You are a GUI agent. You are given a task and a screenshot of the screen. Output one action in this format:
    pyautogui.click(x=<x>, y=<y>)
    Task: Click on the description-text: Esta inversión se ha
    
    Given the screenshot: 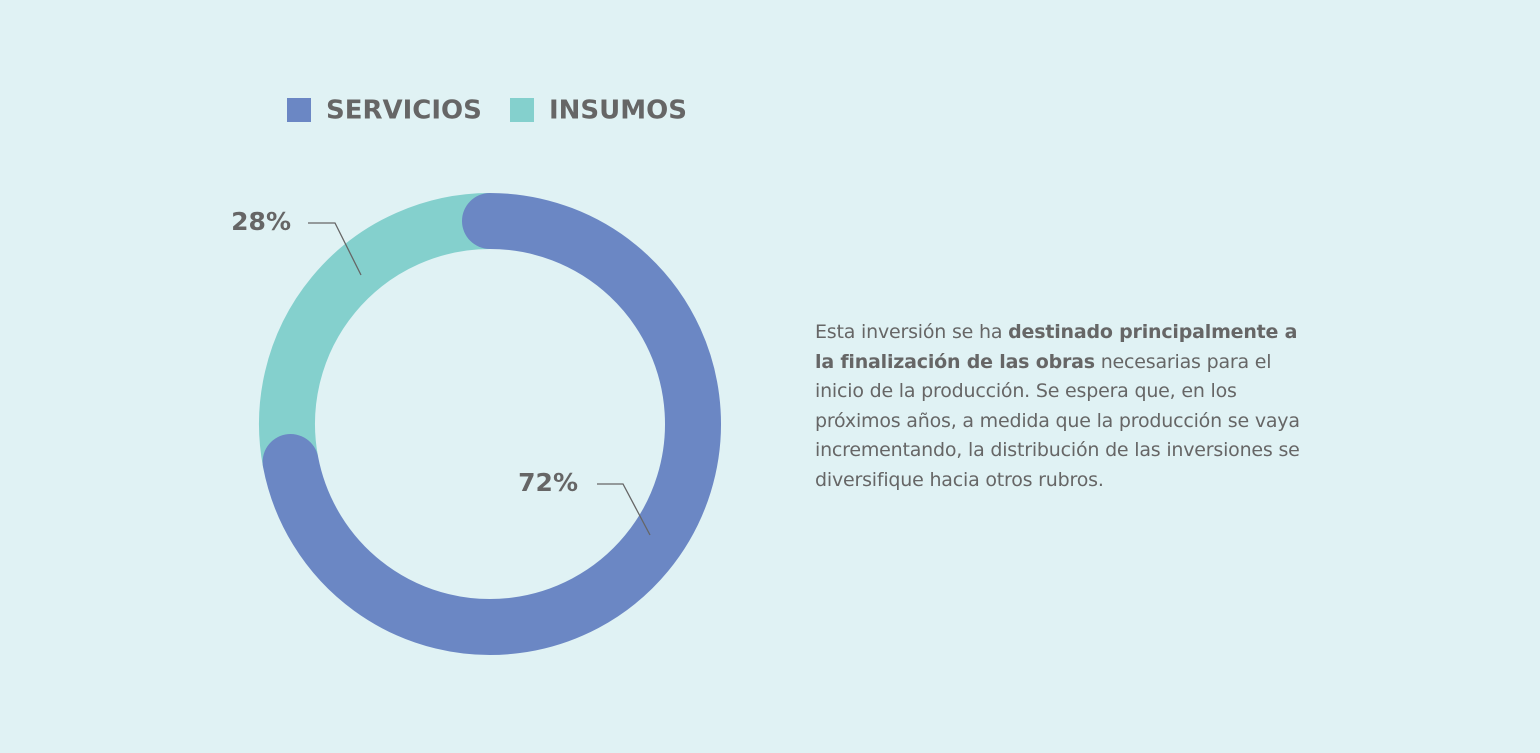 What is the action you would take?
    pyautogui.click(x=912, y=332)
    